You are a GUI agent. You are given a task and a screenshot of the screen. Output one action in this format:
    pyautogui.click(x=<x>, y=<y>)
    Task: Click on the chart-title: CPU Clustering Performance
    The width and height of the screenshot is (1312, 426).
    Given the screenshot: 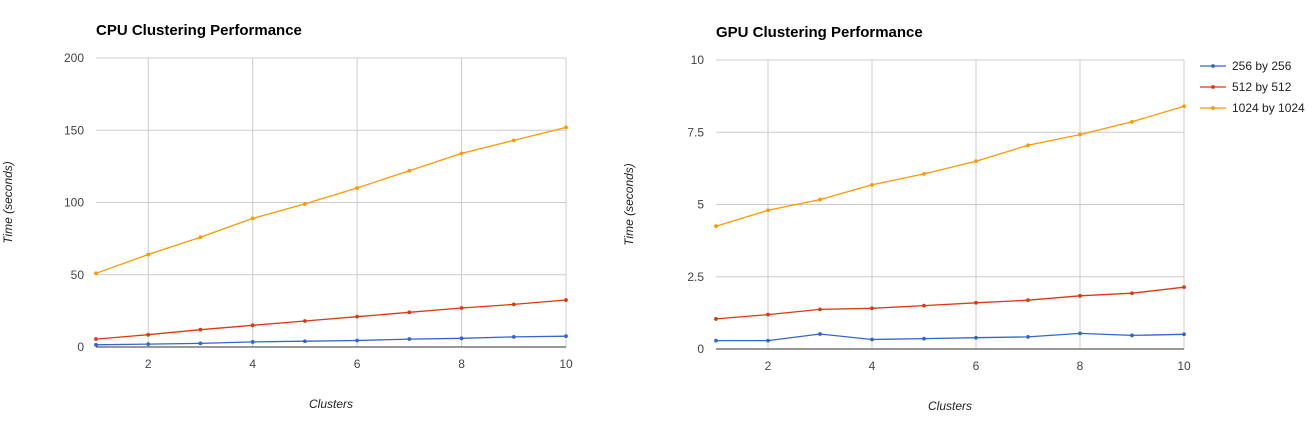 What is the action you would take?
    pyautogui.click(x=199, y=30)
    